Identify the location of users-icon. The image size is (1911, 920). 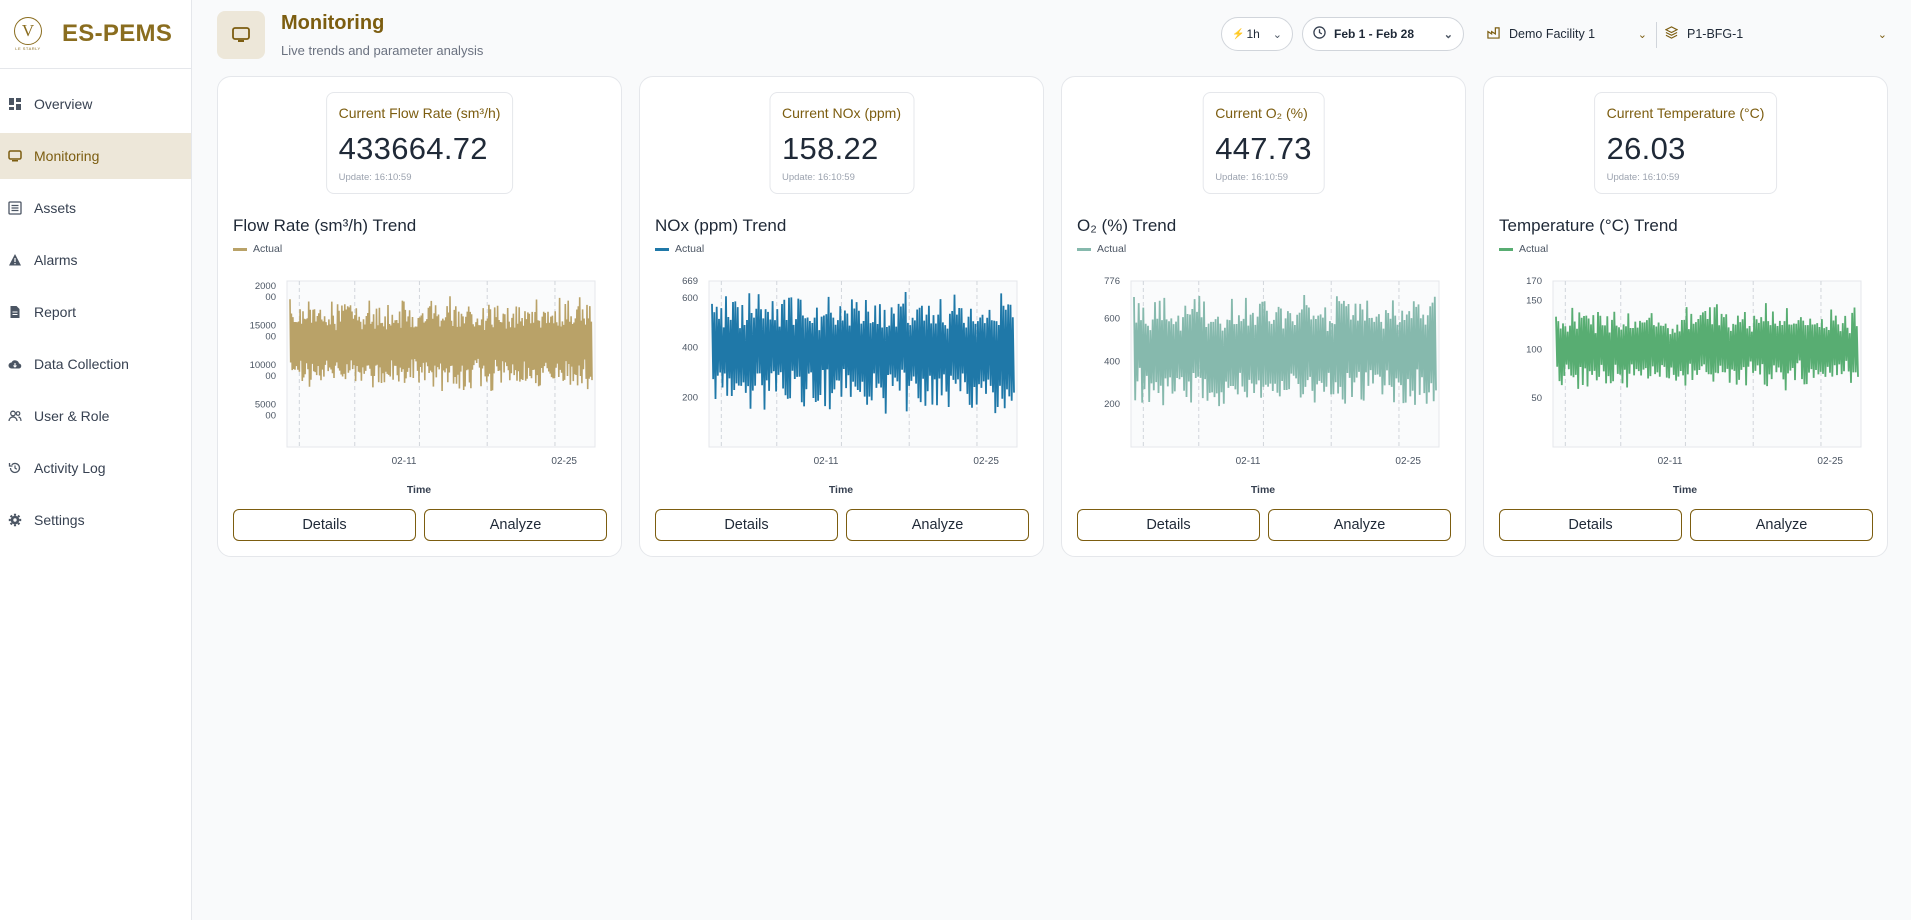
(15, 416).